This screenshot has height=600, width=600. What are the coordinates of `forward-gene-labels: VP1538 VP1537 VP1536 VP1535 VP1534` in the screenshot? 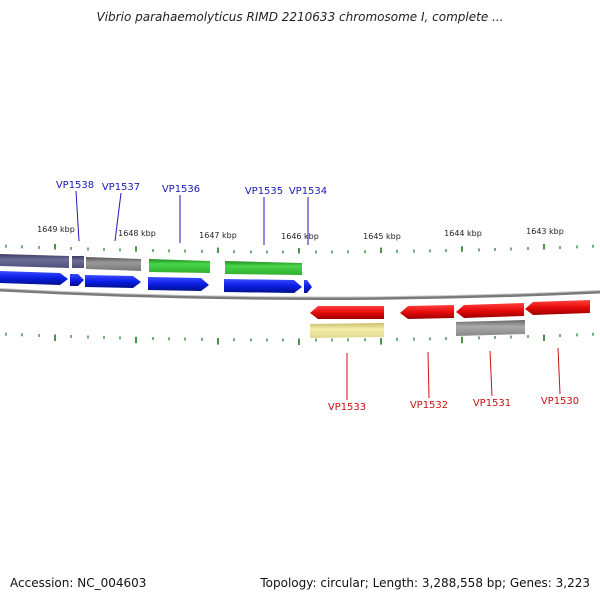 It's located at (191, 212).